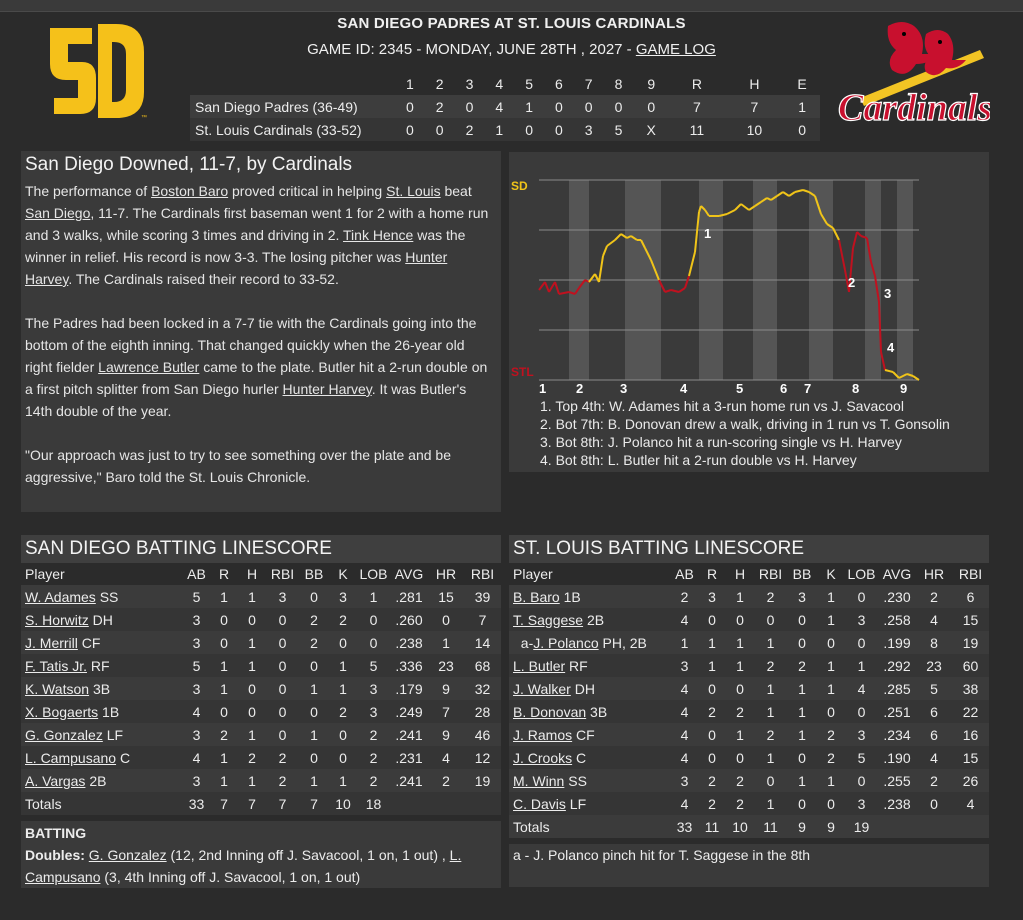 Image resolution: width=1023 pixels, height=920 pixels. What do you see at coordinates (712, 574) in the screenshot?
I see `column-header: R` at bounding box center [712, 574].